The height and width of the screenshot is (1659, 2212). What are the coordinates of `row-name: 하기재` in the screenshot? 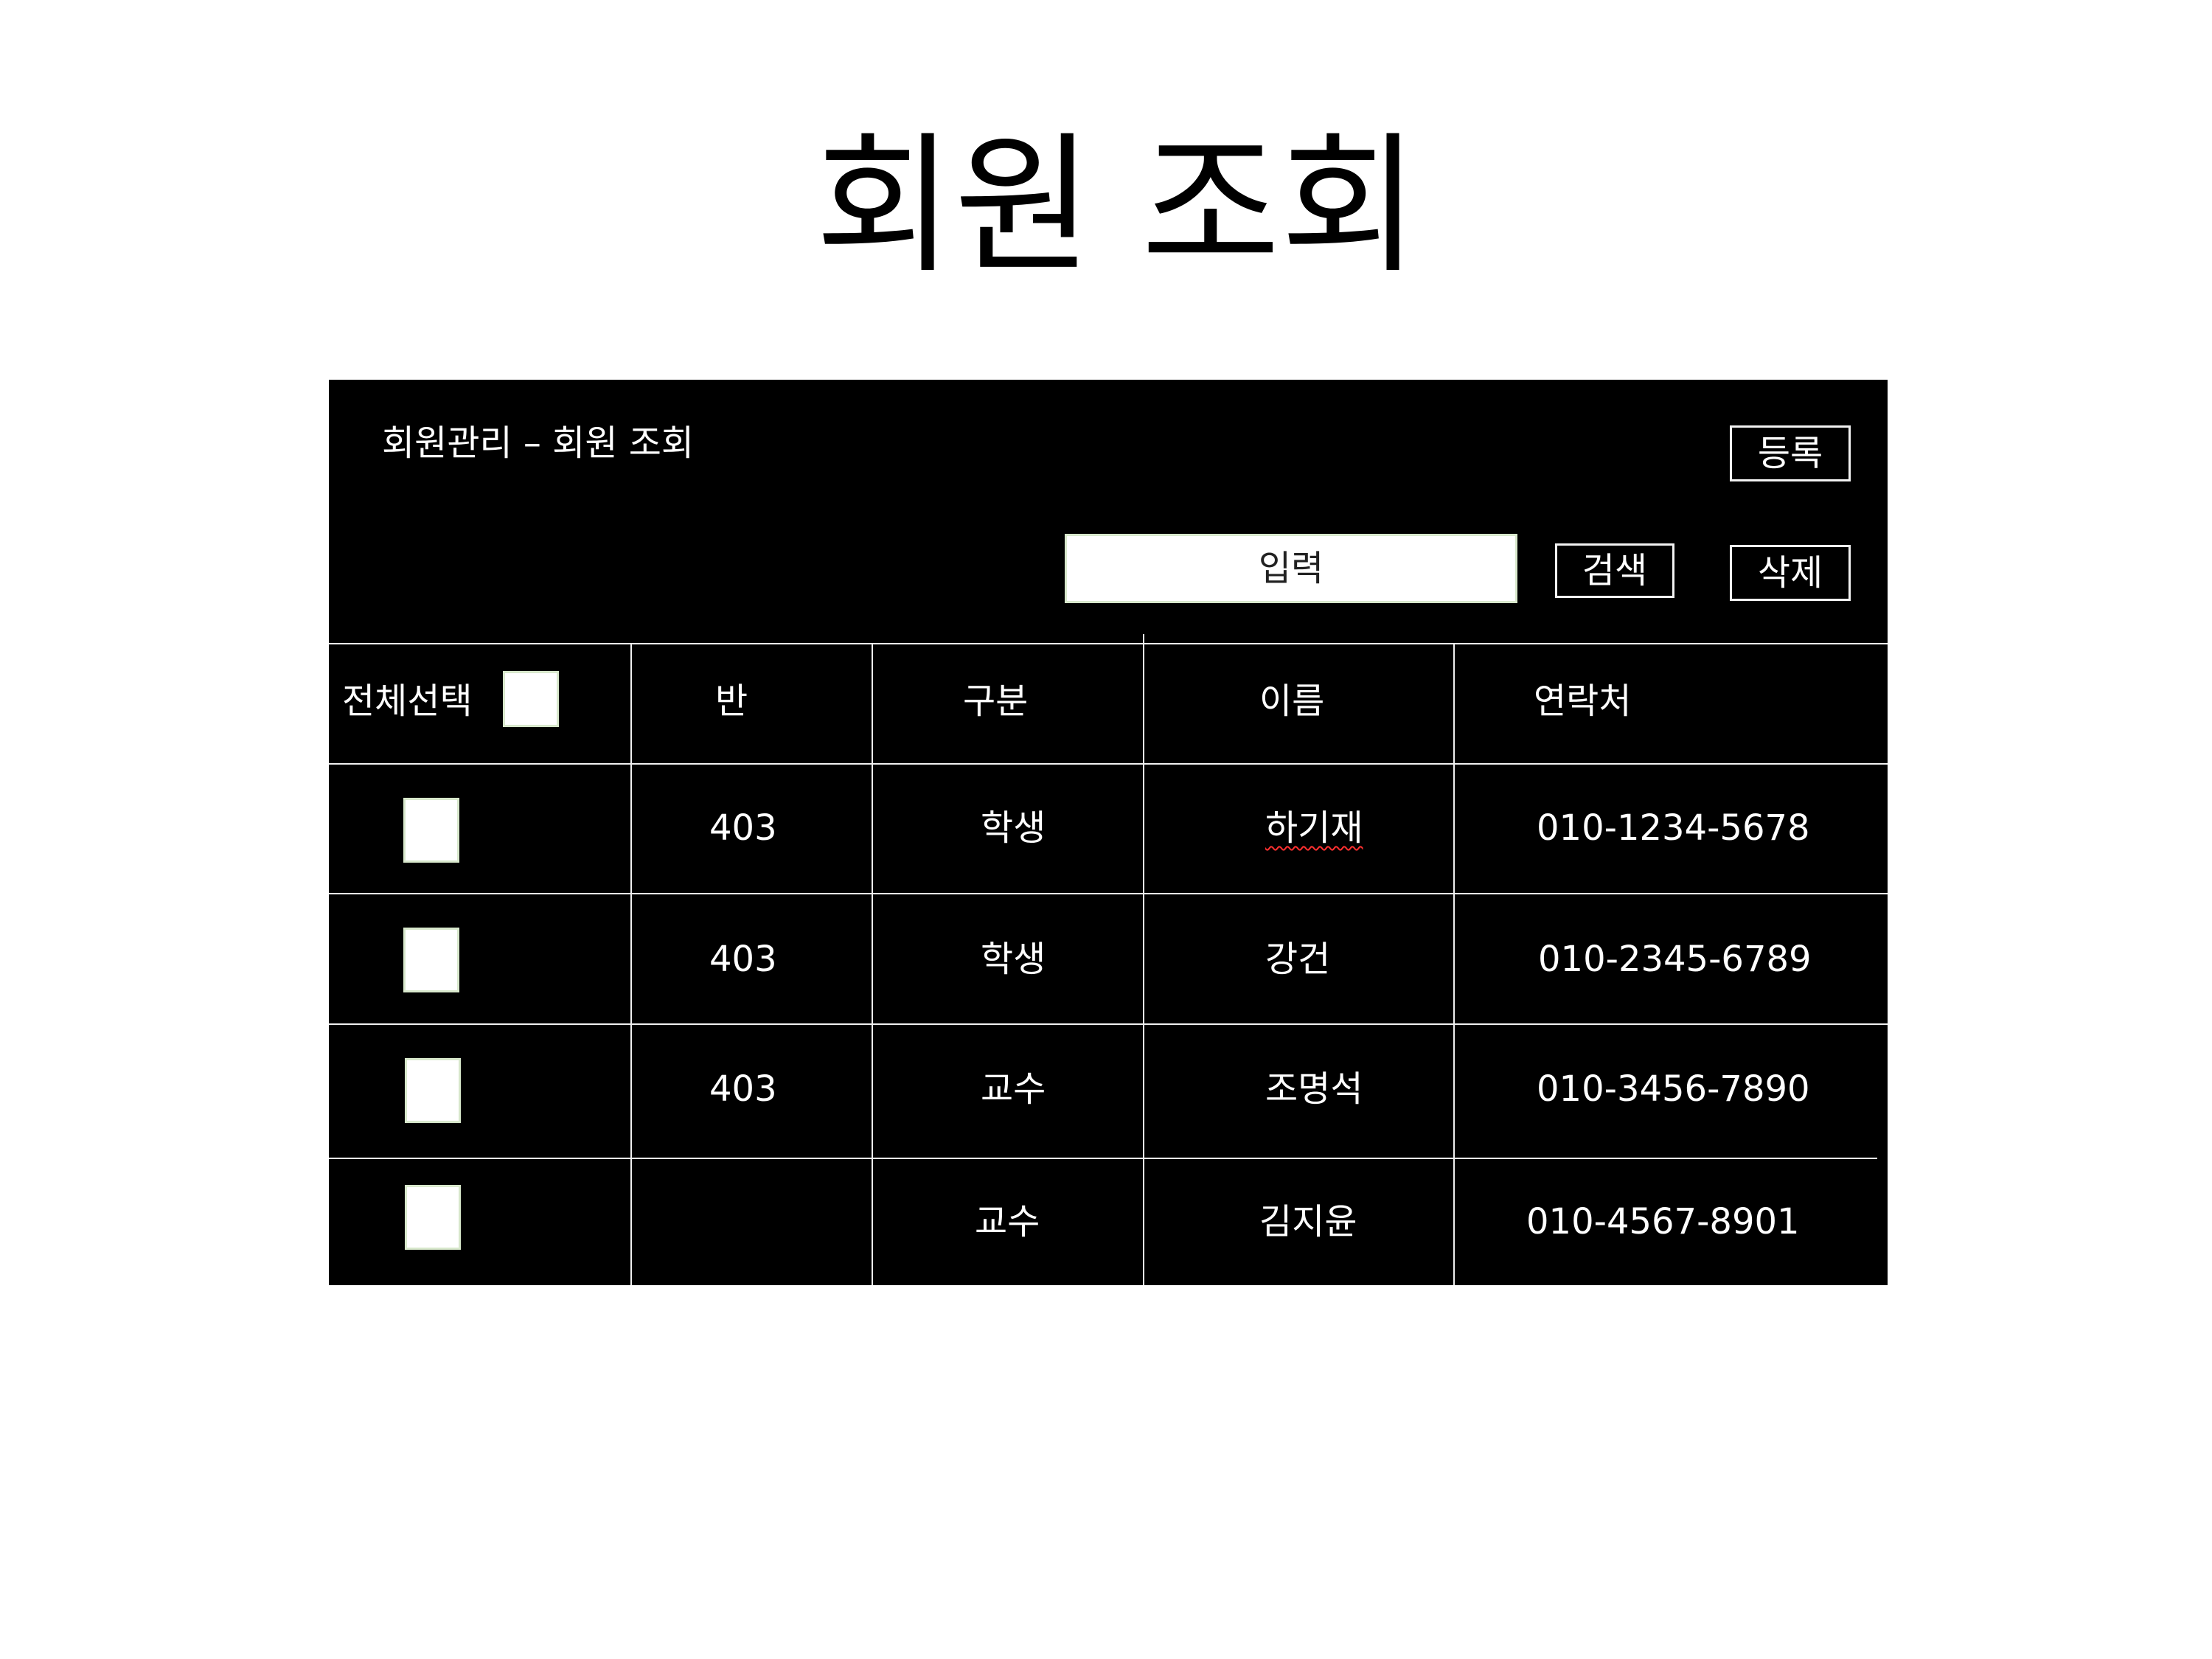 It's located at (1314, 828).